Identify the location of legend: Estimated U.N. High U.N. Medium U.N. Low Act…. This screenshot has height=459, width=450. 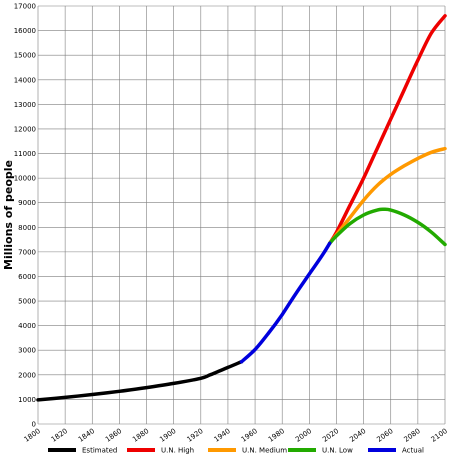
(236, 451).